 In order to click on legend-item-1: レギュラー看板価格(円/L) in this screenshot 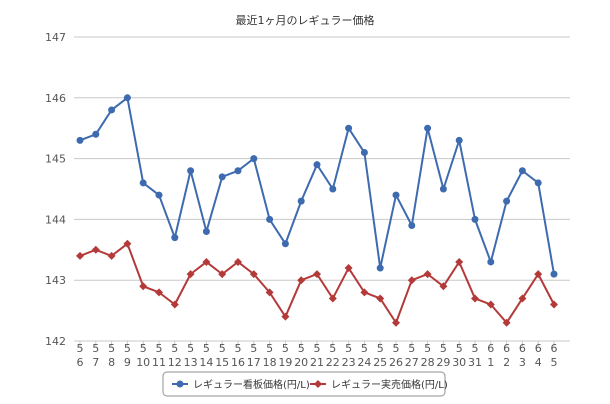, I will do `click(241, 384)`.